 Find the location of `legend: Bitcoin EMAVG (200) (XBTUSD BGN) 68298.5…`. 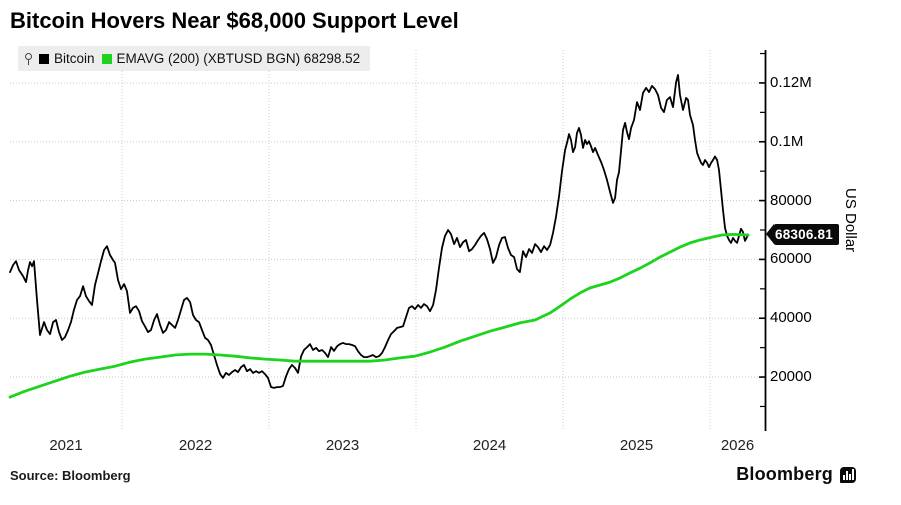

legend: Bitcoin EMAVG (200) (XBTUSD BGN) 68298.5… is located at coordinates (194, 58).